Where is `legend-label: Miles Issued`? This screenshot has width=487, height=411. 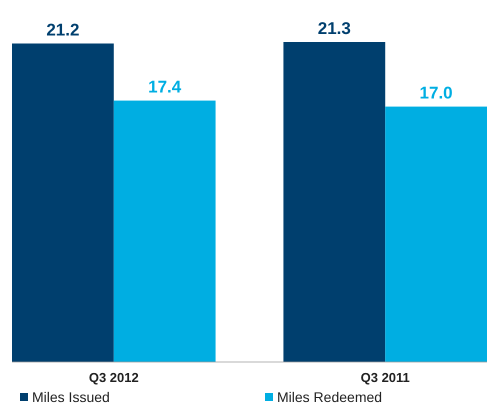 legend-label: Miles Issued is located at coordinates (71, 397).